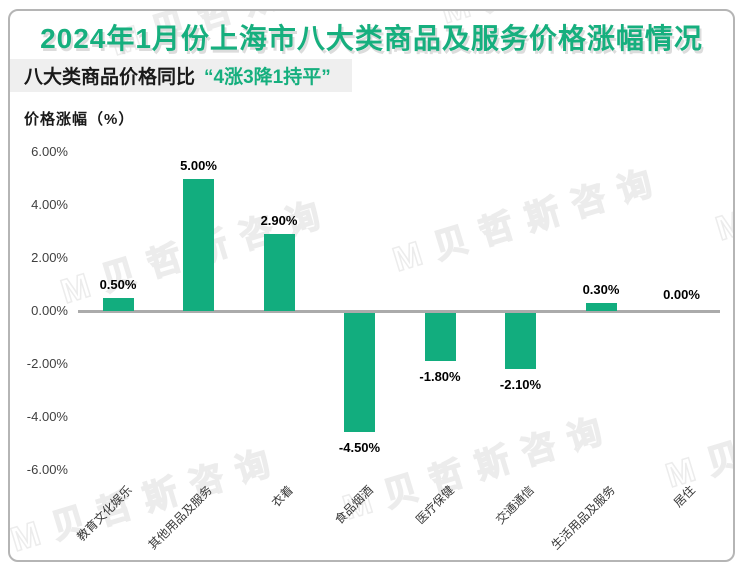 This screenshot has height=573, width=741. What do you see at coordinates (267, 77) in the screenshot?
I see `subtitle-highlight: “4涨3降1持平”` at bounding box center [267, 77].